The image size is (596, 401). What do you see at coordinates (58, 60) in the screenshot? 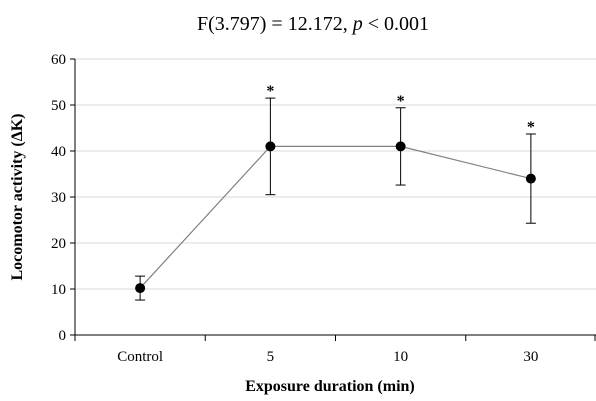
I see `y-tick-label: 60` at bounding box center [58, 60].